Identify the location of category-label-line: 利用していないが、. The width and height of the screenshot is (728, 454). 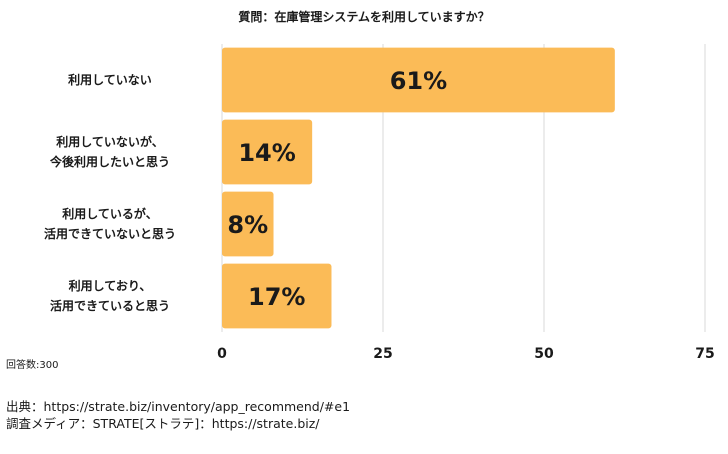
(110, 142).